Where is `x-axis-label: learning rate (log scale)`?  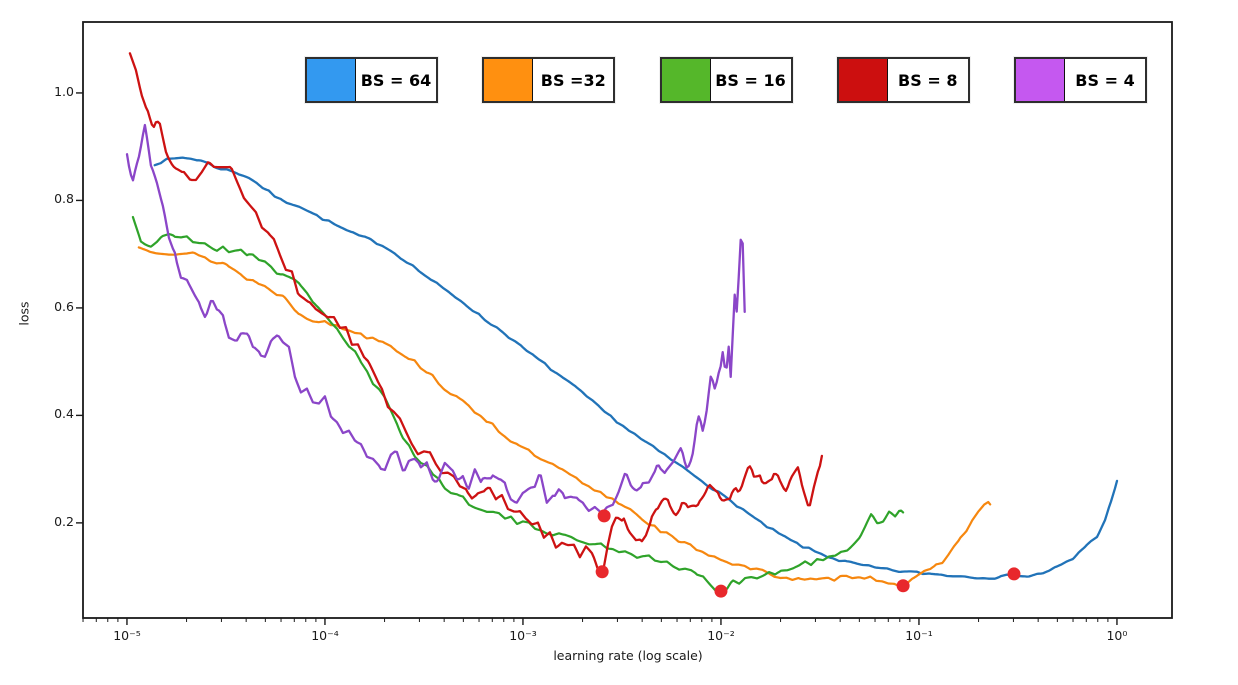 x-axis-label: learning rate (log scale) is located at coordinates (628, 655).